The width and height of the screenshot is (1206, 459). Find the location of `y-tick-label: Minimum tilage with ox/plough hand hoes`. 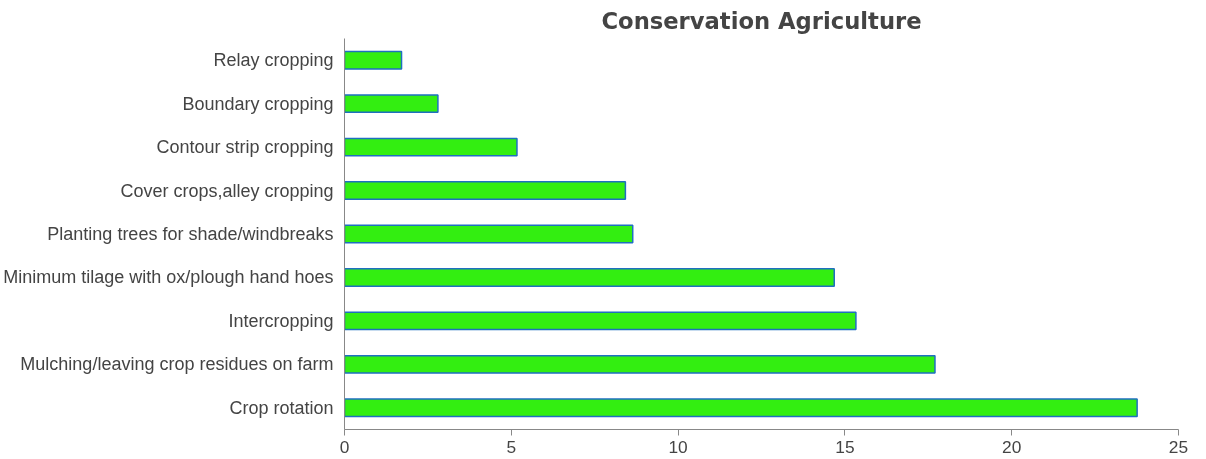

y-tick-label: Minimum tilage with ox/plough hand hoes is located at coordinates (168, 277).